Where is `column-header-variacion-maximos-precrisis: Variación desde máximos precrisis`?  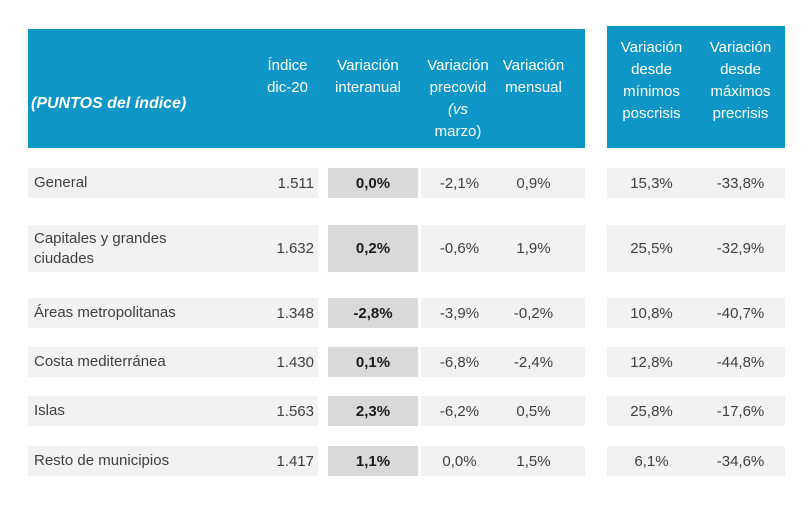 column-header-variacion-maximos-precrisis: Variación desde máximos precrisis is located at coordinates (740, 80).